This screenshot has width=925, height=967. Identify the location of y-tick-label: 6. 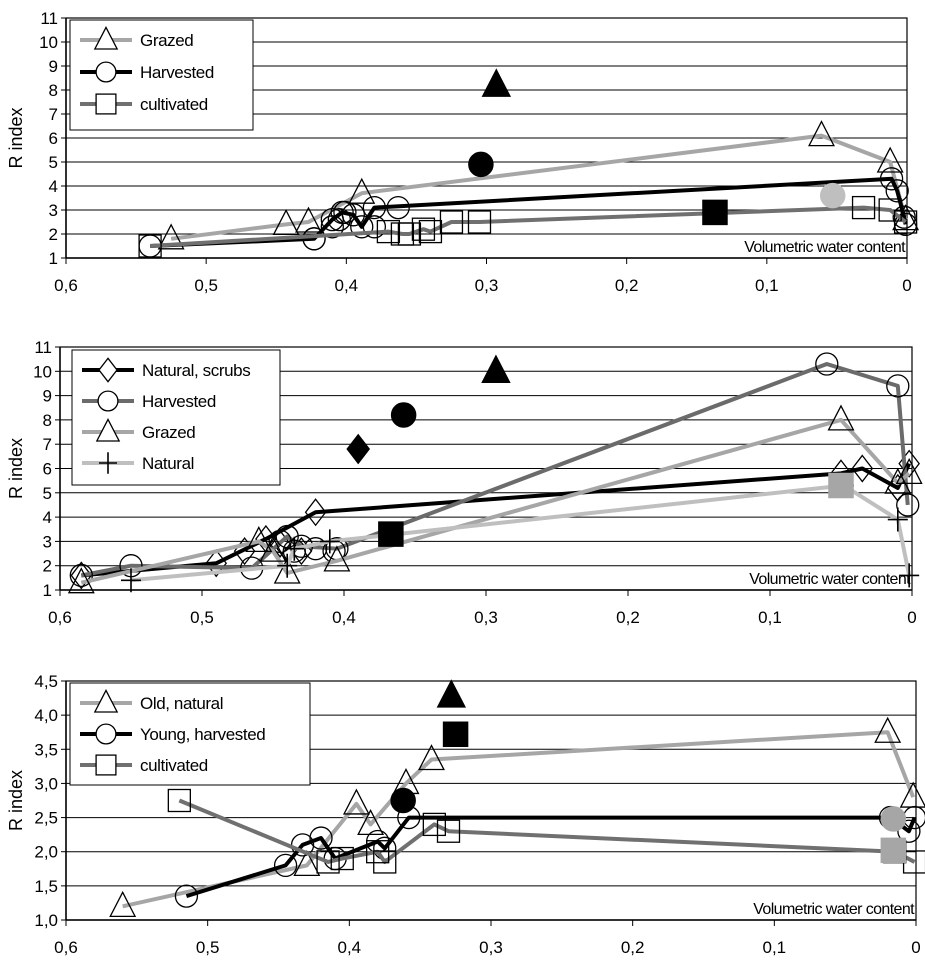
(53, 138).